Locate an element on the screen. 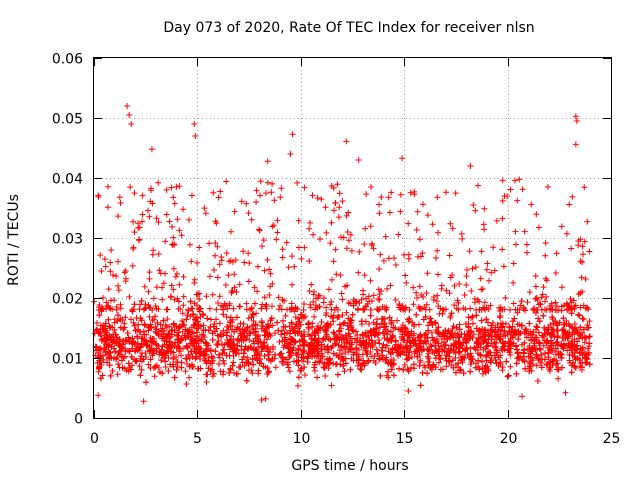 The width and height of the screenshot is (640, 480). y-tick-label: 0.02 is located at coordinates (67, 300).